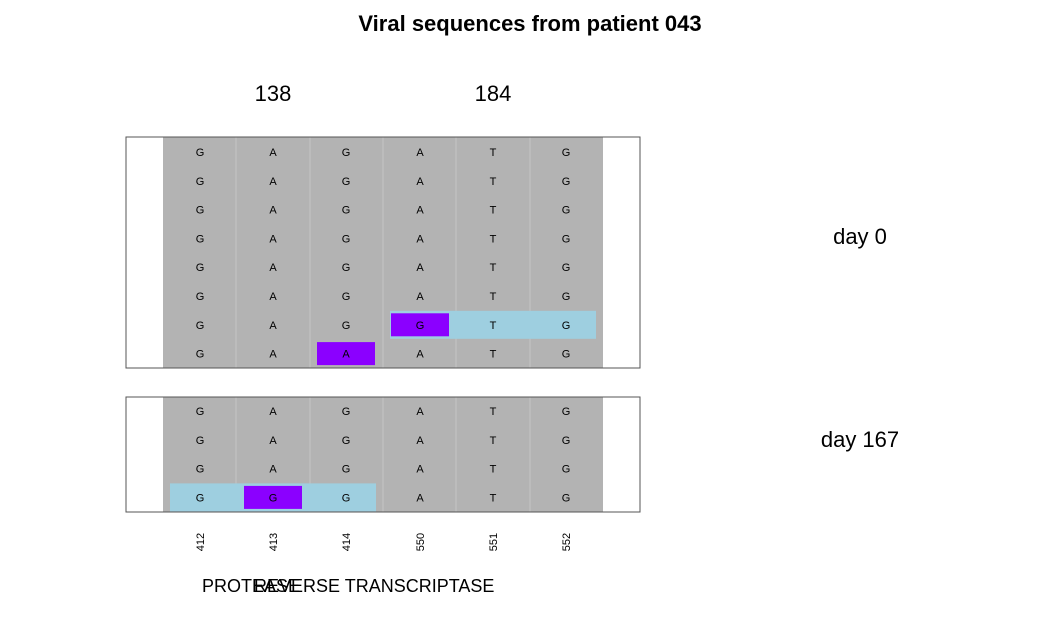  What do you see at coordinates (494, 542) in the screenshot?
I see `position-tick: 551` at bounding box center [494, 542].